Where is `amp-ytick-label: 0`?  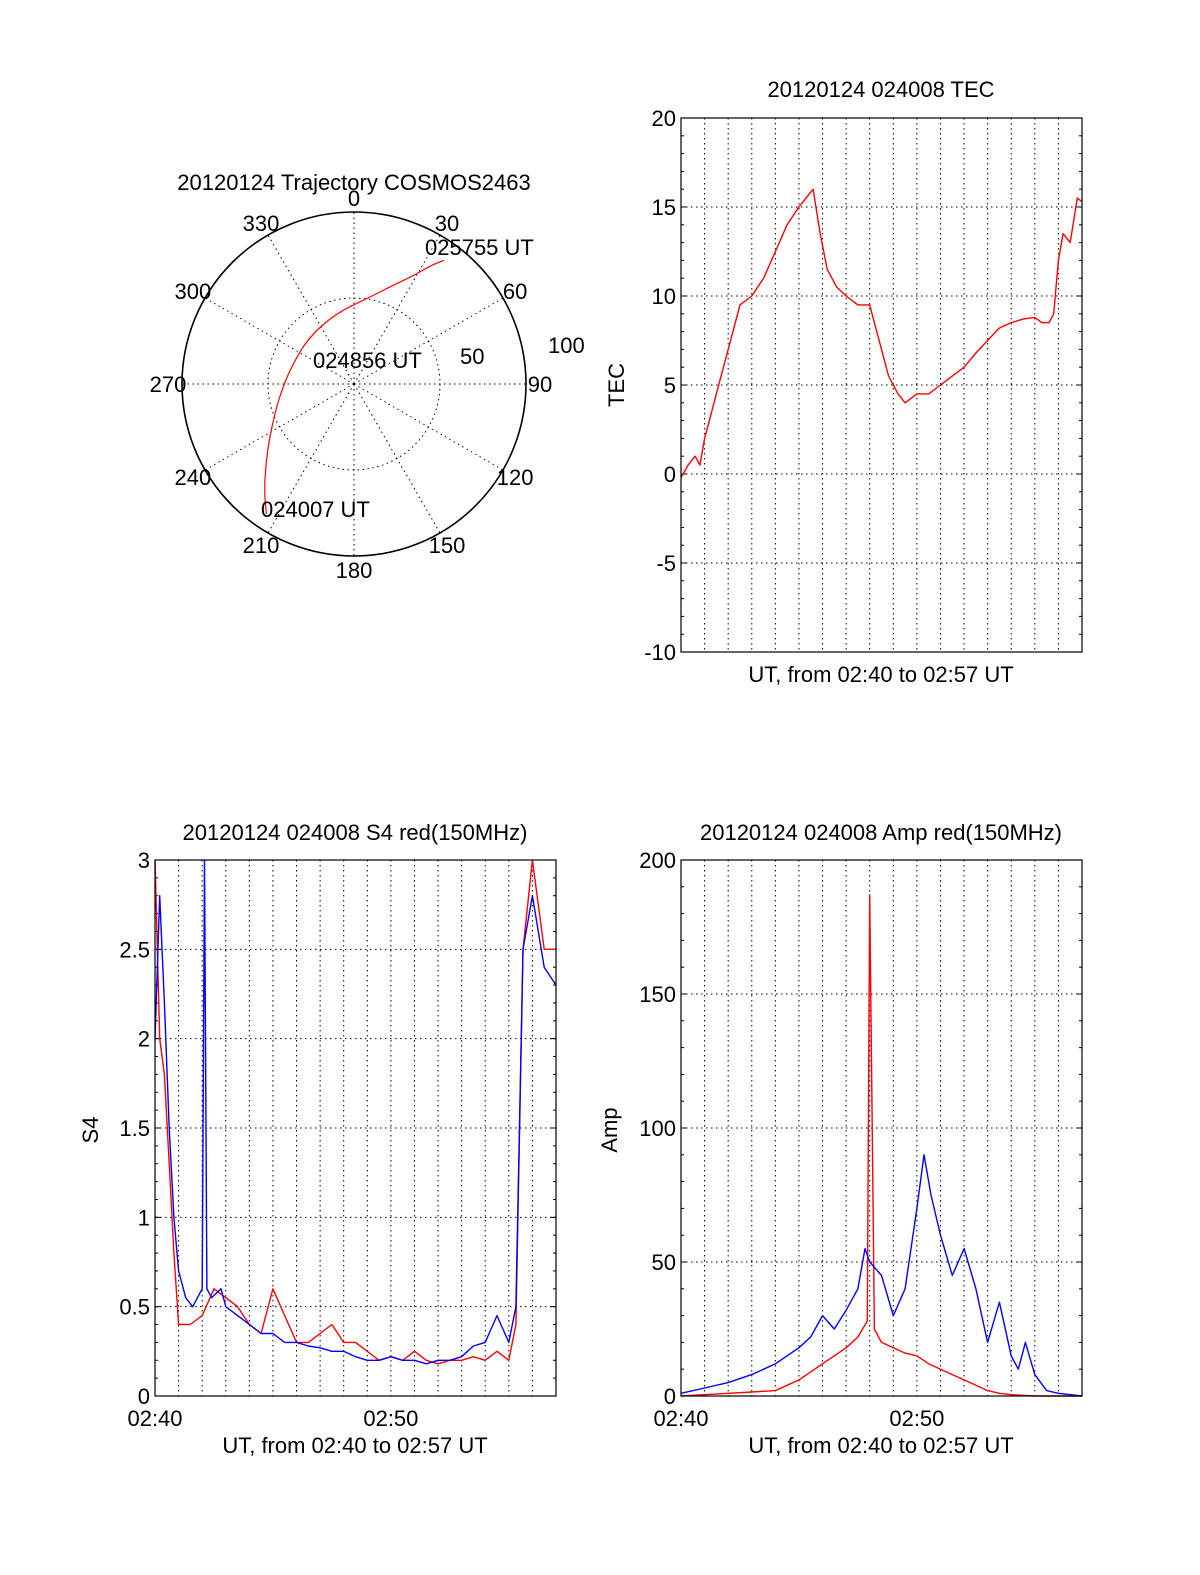 amp-ytick-label: 0 is located at coordinates (670, 1396).